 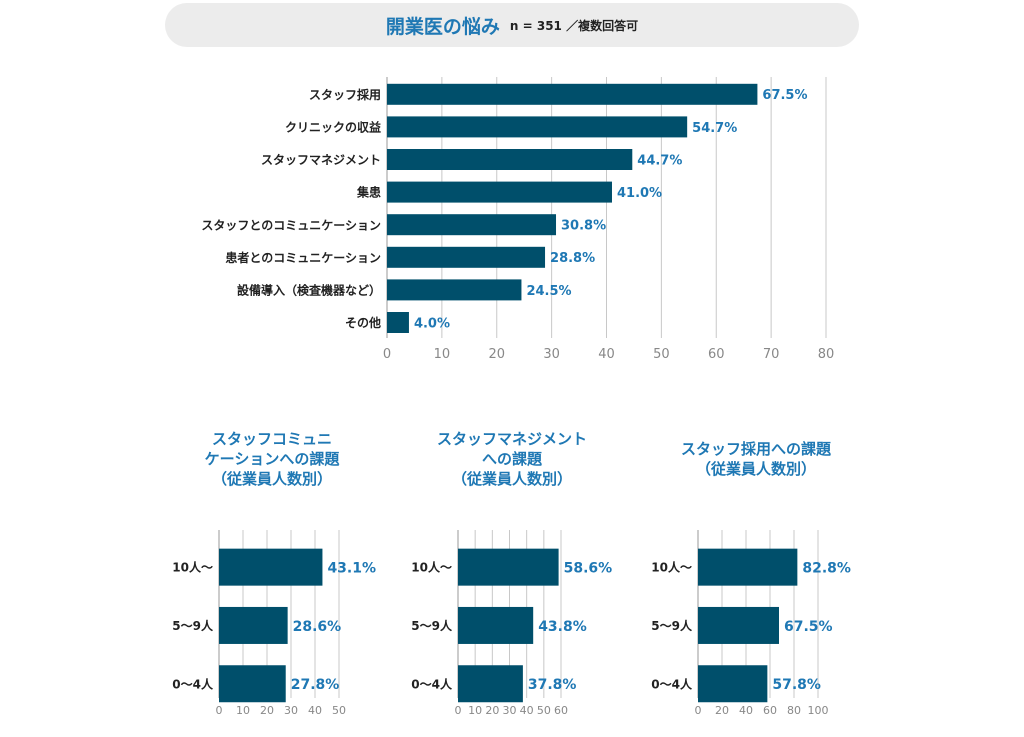 I want to click on chart-1-title-line-1: スタッフコミュニ, so click(x=271, y=439).